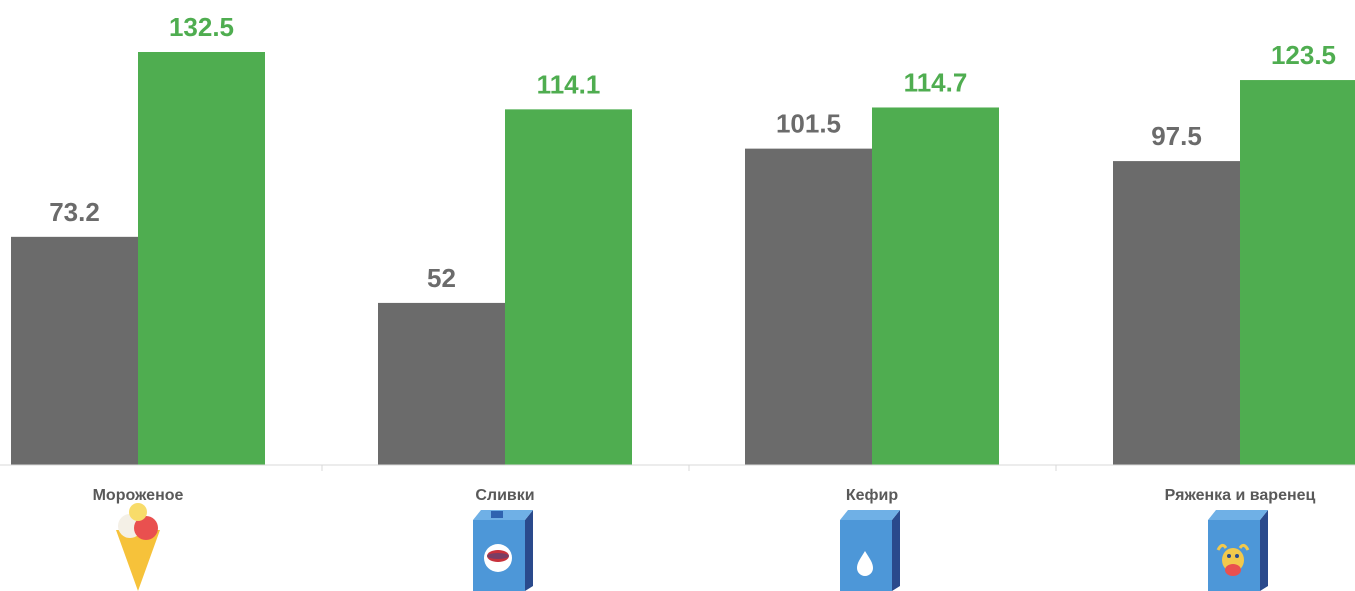 The height and width of the screenshot is (591, 1355). Describe the element at coordinates (138, 547) in the screenshot. I see `ice-cream-icon` at that location.